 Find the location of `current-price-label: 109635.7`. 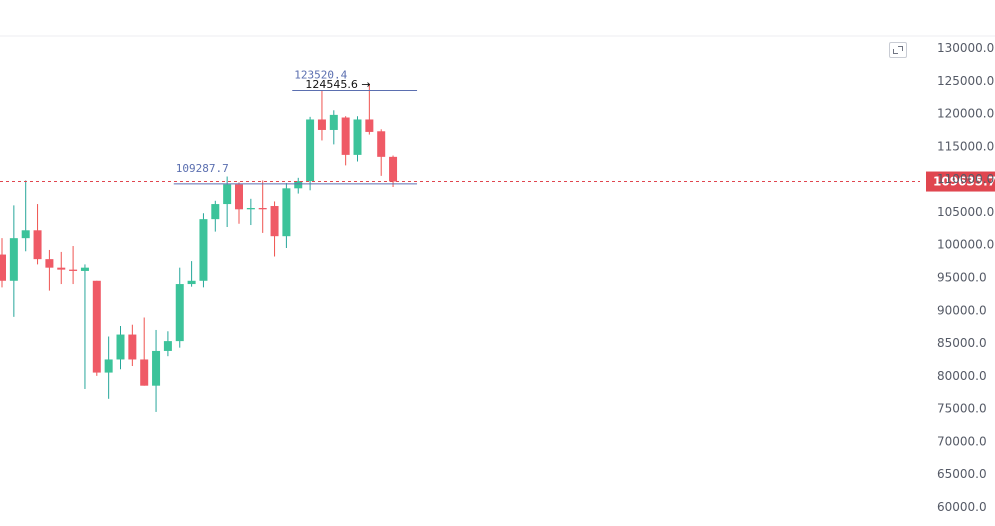

current-price-label: 109635.7 is located at coordinates (964, 182).